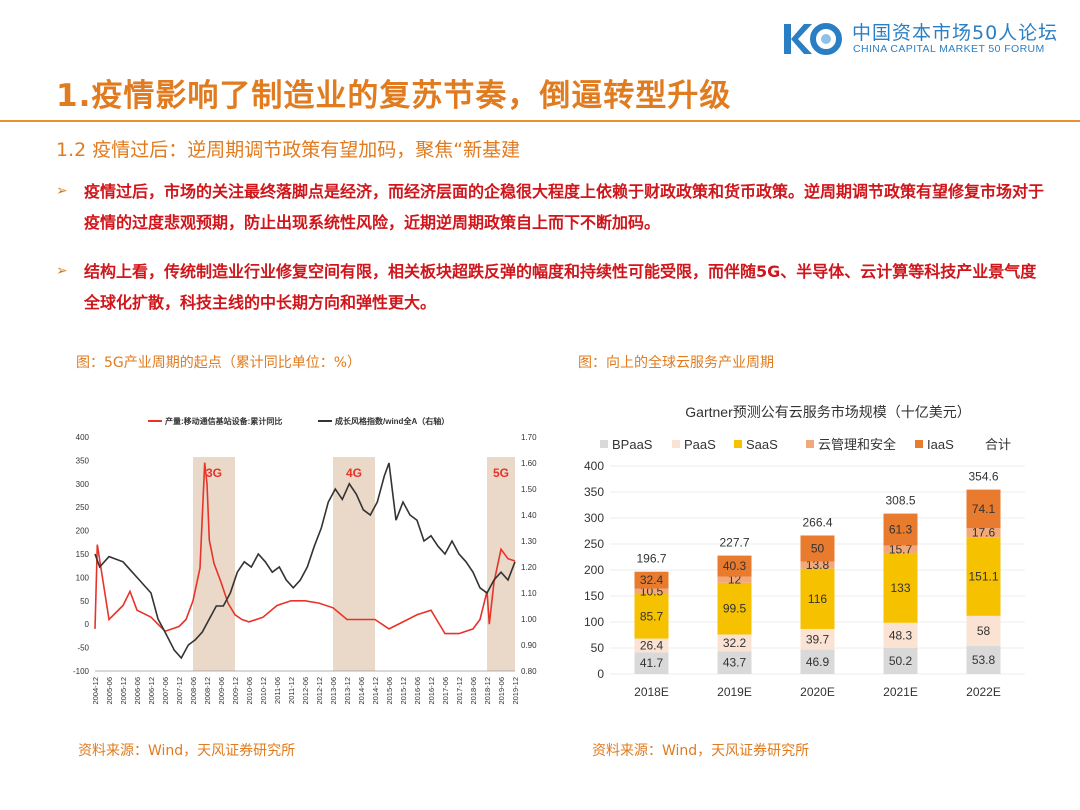 The width and height of the screenshot is (1080, 810). I want to click on data-label: 50.2, so click(901, 661).